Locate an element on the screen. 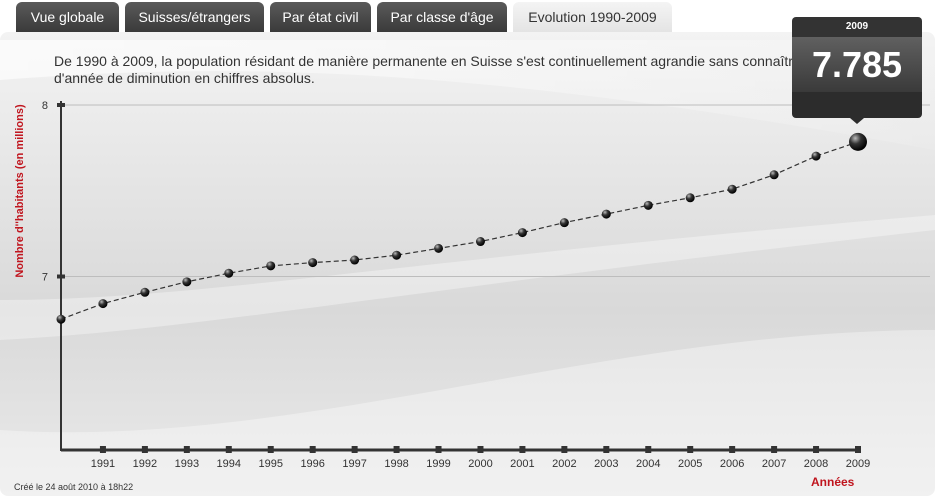  x-tick-mark-2006 is located at coordinates (732, 449).